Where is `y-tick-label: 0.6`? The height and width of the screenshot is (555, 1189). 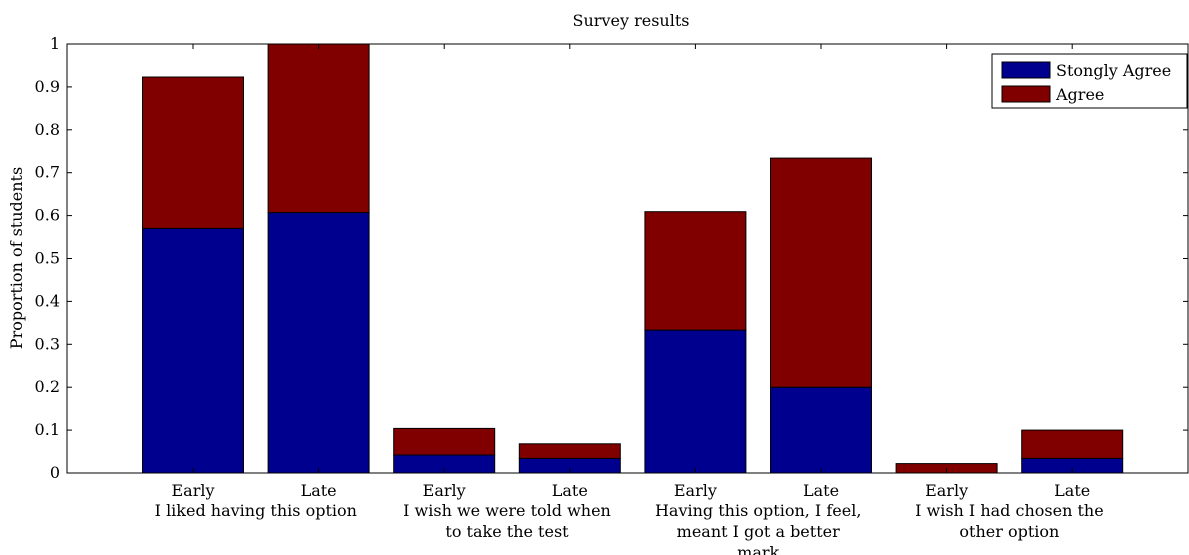 y-tick-label: 0.6 is located at coordinates (47, 215).